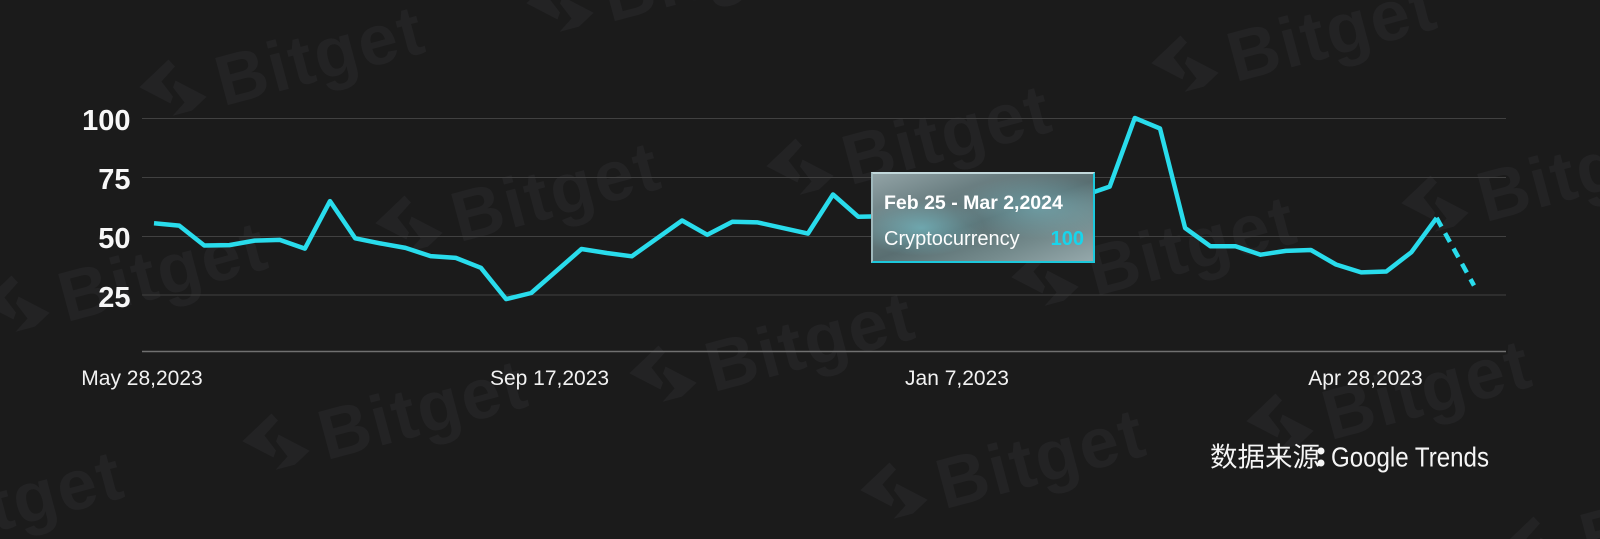 The height and width of the screenshot is (539, 1600). Describe the element at coordinates (1410, 457) in the screenshot. I see `svg-text: Google Trends` at that location.